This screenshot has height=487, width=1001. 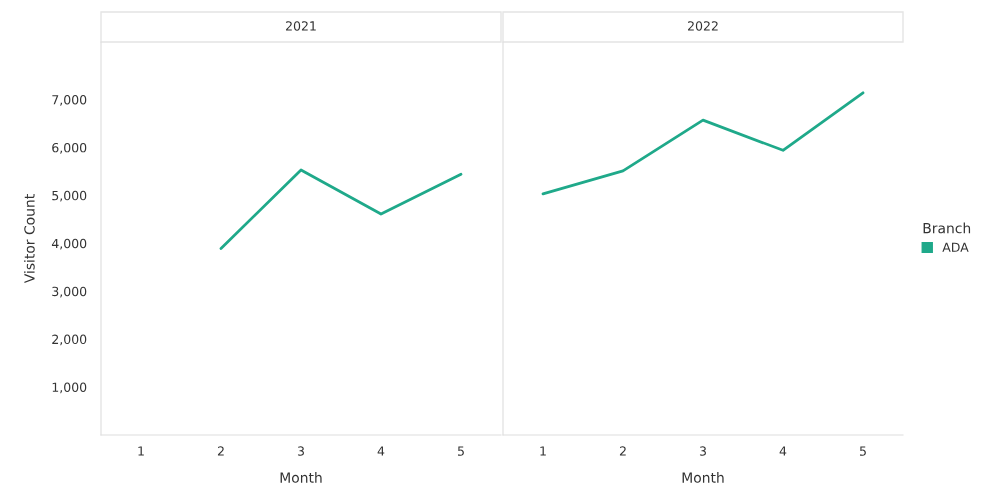 What do you see at coordinates (69, 340) in the screenshot?
I see `y-tick-label: 2,000` at bounding box center [69, 340].